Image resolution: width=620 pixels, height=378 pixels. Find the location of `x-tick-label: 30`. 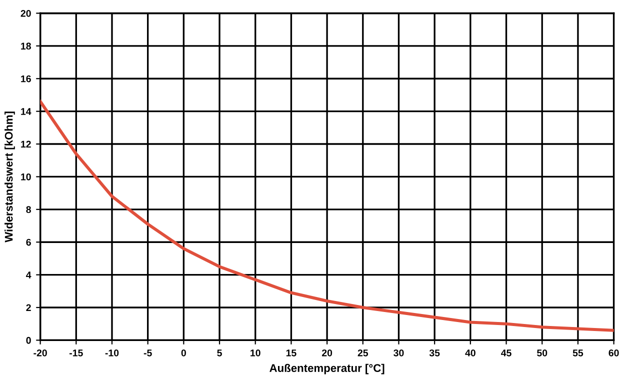

x-tick-label: 30 is located at coordinates (399, 352).